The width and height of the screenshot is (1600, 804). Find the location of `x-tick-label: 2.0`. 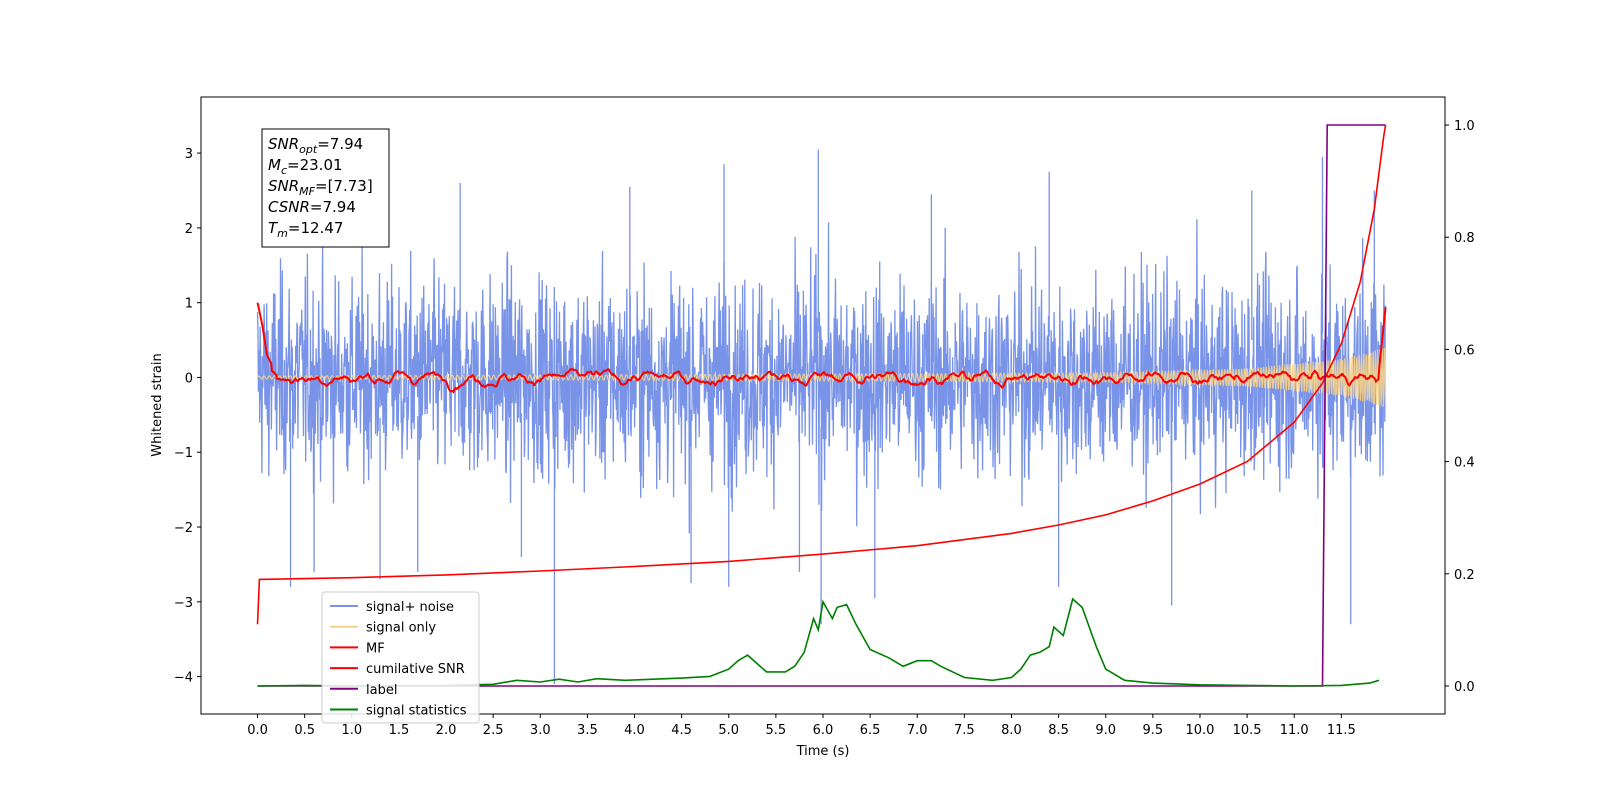

x-tick-label: 2.0 is located at coordinates (446, 730).